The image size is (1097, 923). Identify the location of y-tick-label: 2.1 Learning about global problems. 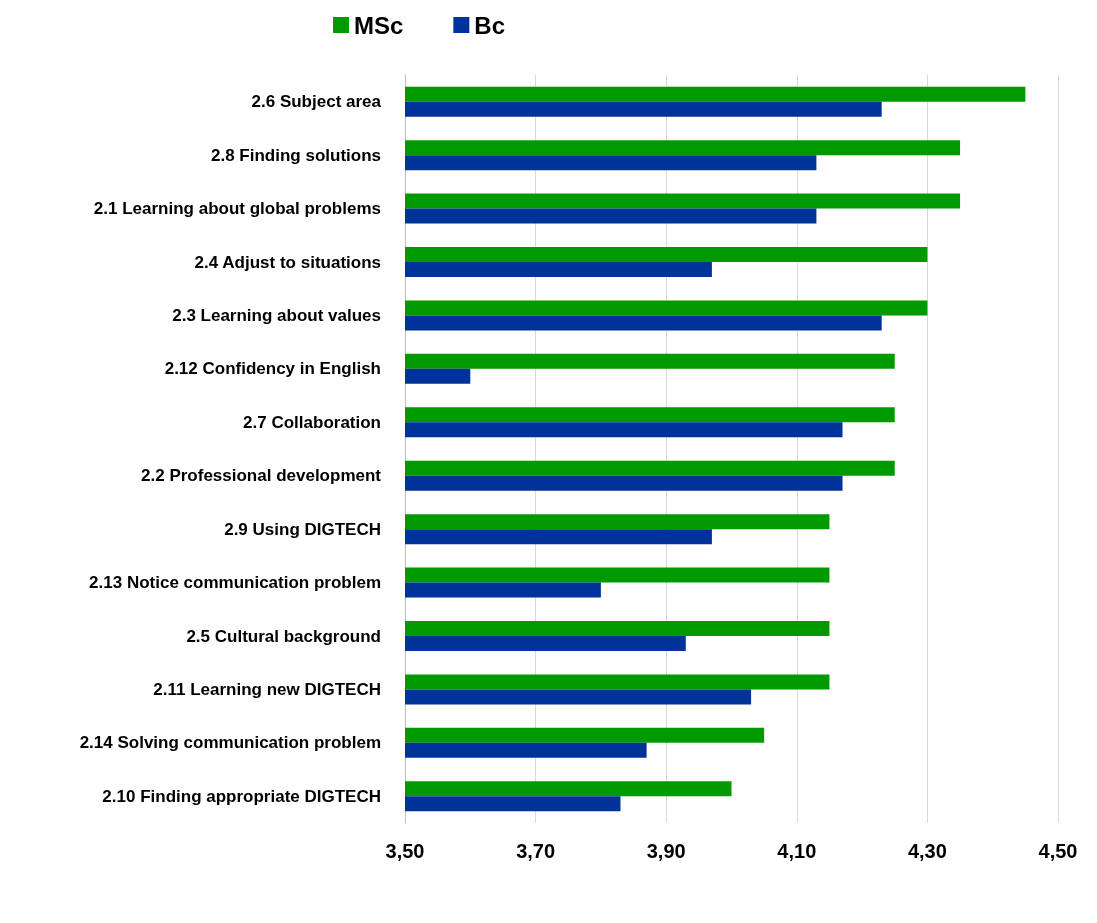
(237, 209).